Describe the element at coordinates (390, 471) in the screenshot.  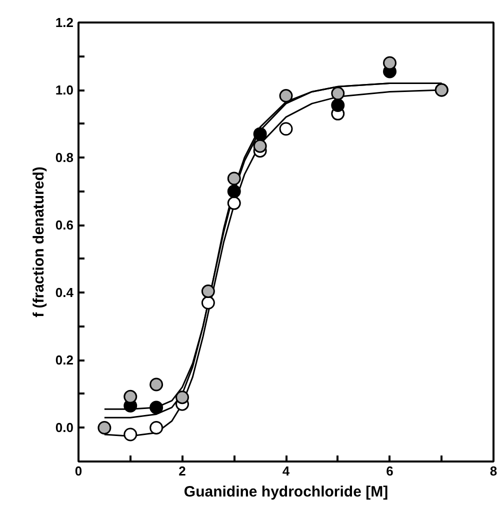
I see `x-tick-label: 6` at that location.